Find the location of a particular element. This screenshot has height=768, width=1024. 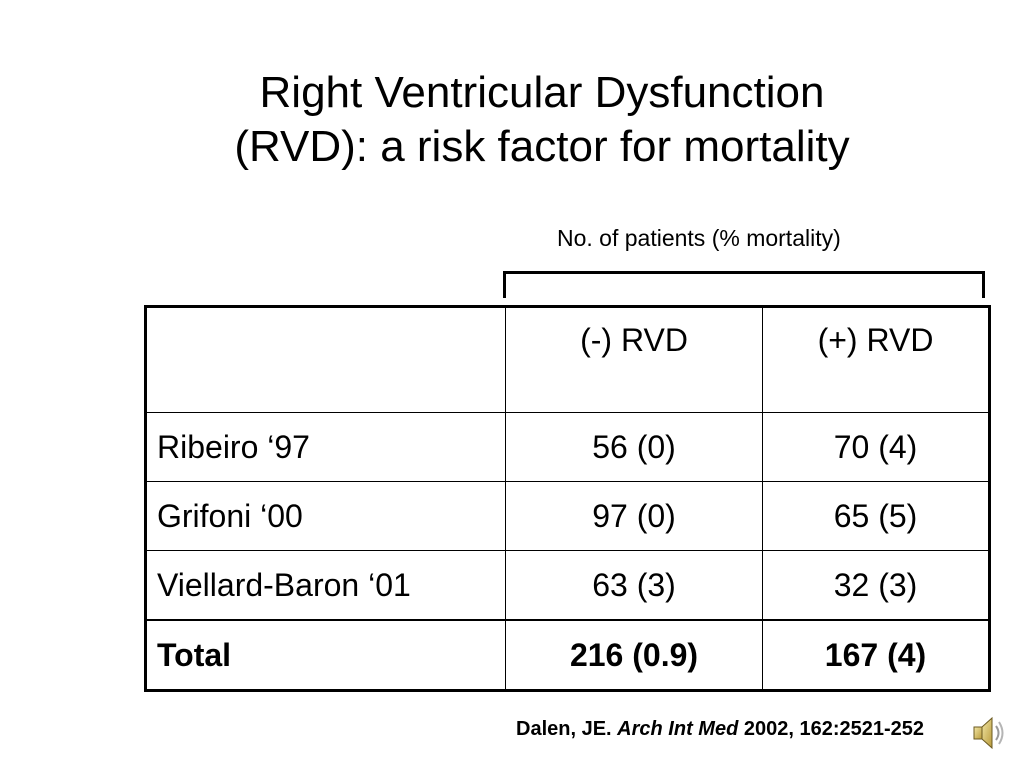

column-group-bracket is located at coordinates (744, 284).